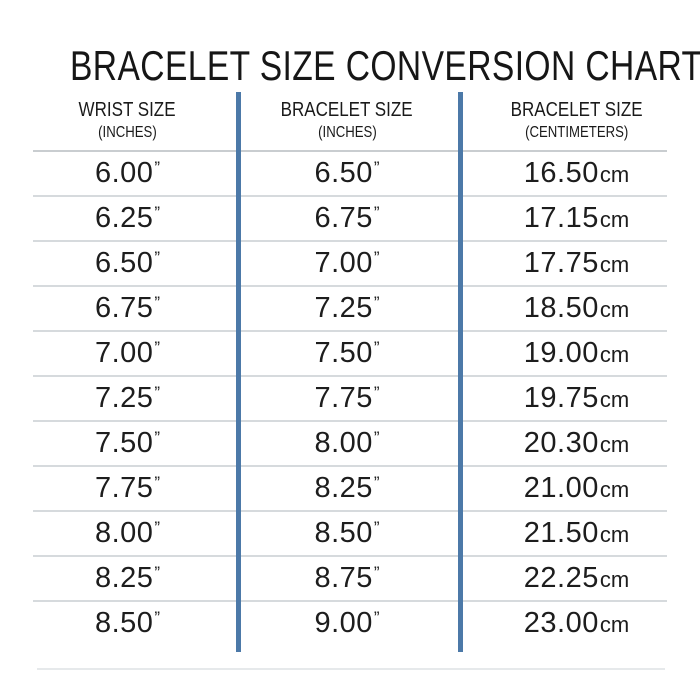 Image resolution: width=700 pixels, height=700 pixels. What do you see at coordinates (343, 308) in the screenshot?
I see `bracelet-size-inches-value: 7.25` at bounding box center [343, 308].